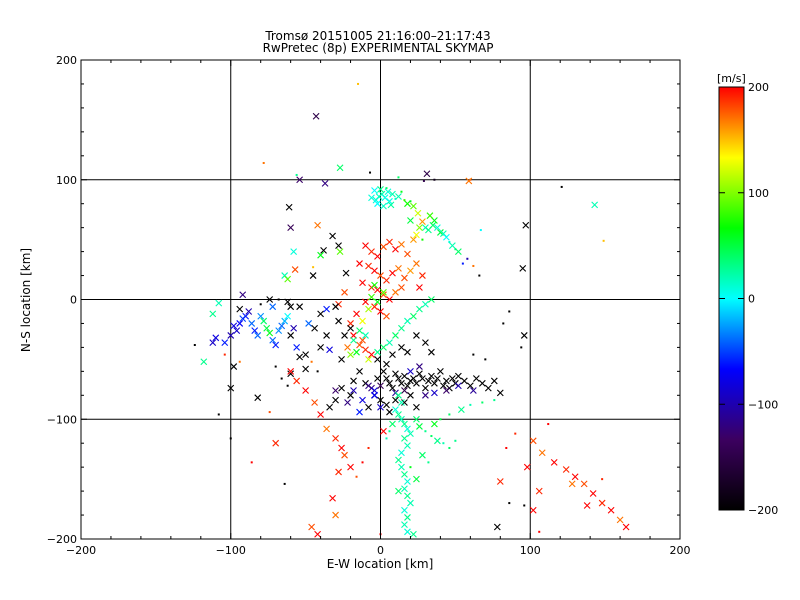 The height and width of the screenshot is (600, 800). I want to click on colorbar-tick-label: −200, so click(763, 510).